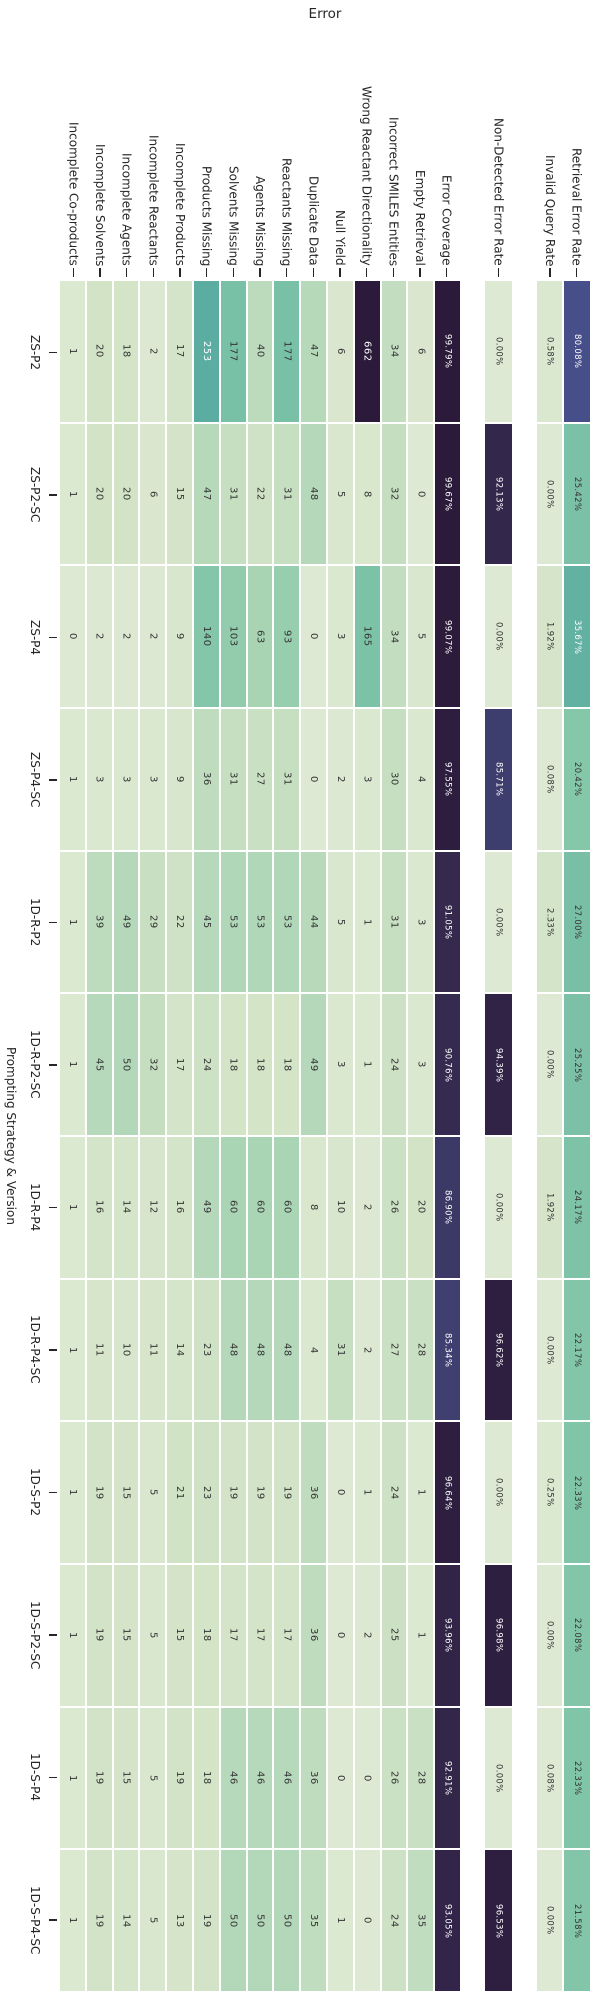 This screenshot has width=605, height=2009. What do you see at coordinates (260, 1207) in the screenshot?
I see `cell-value: 60` at bounding box center [260, 1207].